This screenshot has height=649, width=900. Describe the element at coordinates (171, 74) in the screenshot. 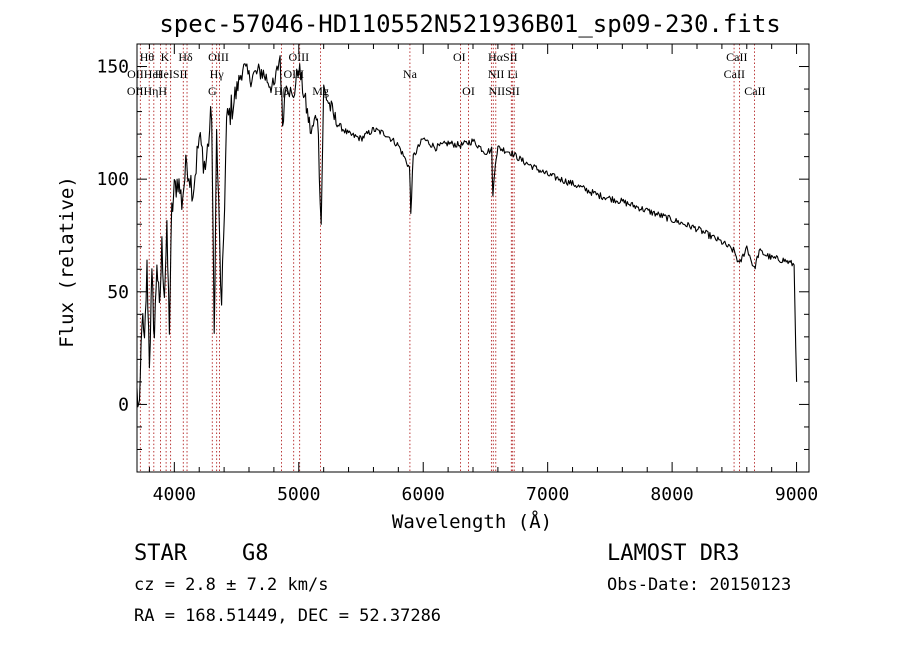

I see `line-label: HeISII` at that location.